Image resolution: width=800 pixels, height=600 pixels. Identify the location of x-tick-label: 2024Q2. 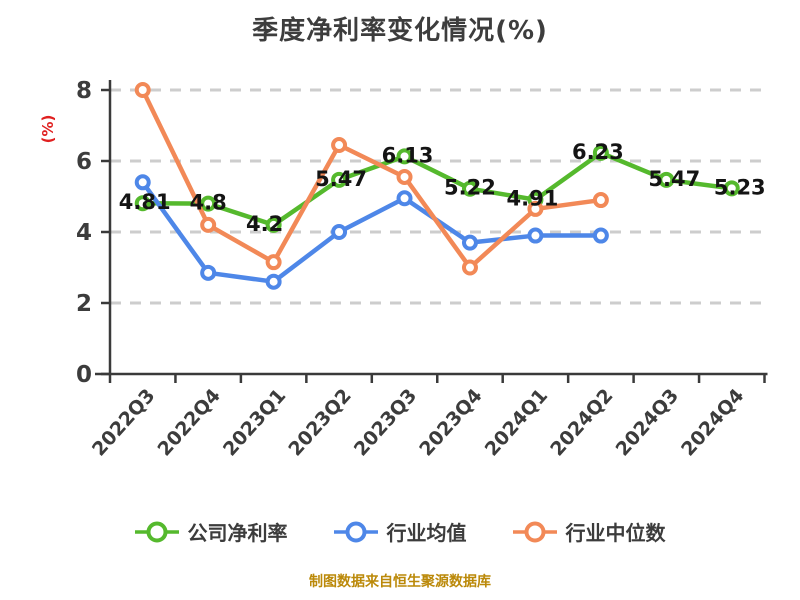
(581, 423).